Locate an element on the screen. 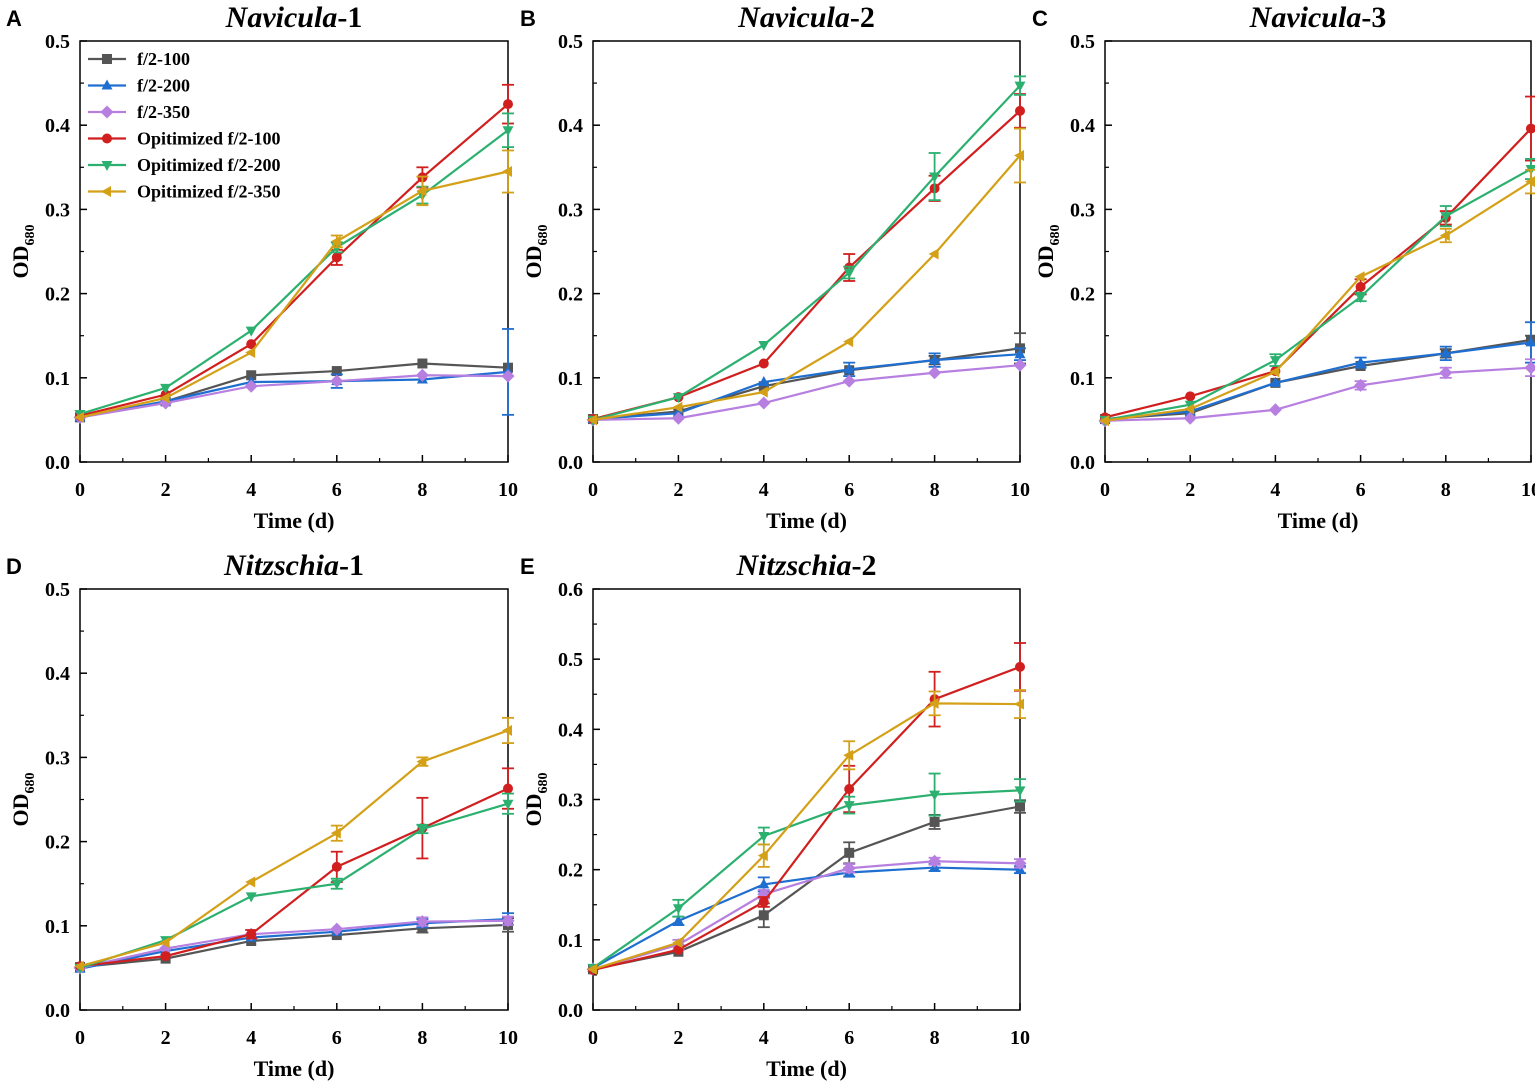 This screenshot has width=1535, height=1085. chart-title: Nitzschia-1 is located at coordinates (293, 565).